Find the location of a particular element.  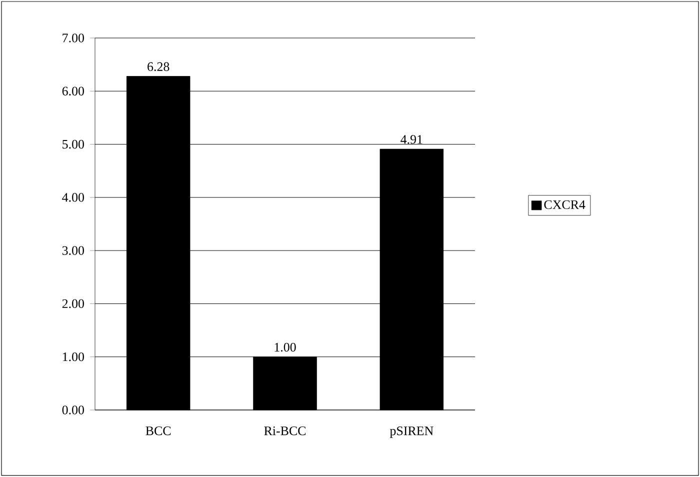

data-label: 4.91 is located at coordinates (411, 139).